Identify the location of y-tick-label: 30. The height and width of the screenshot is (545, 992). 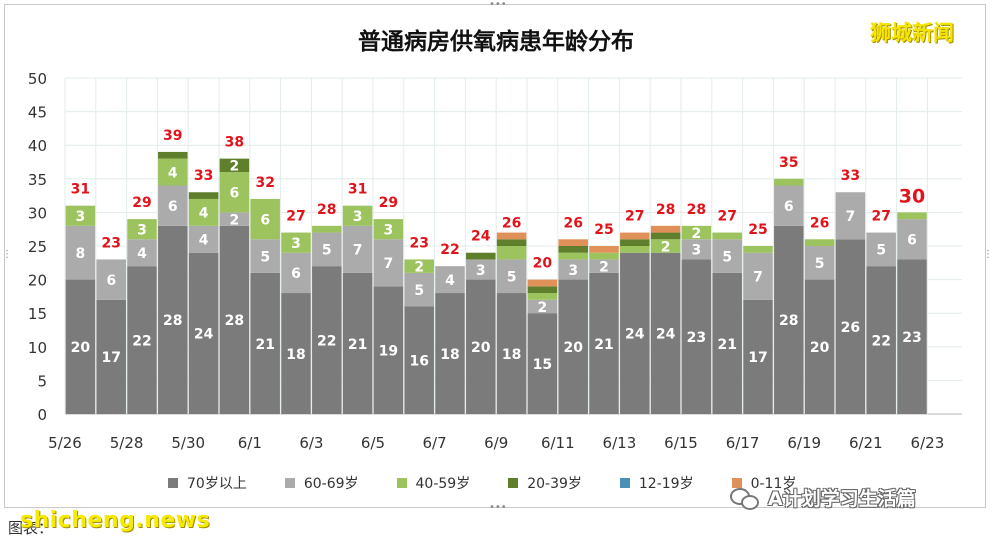
(37, 213).